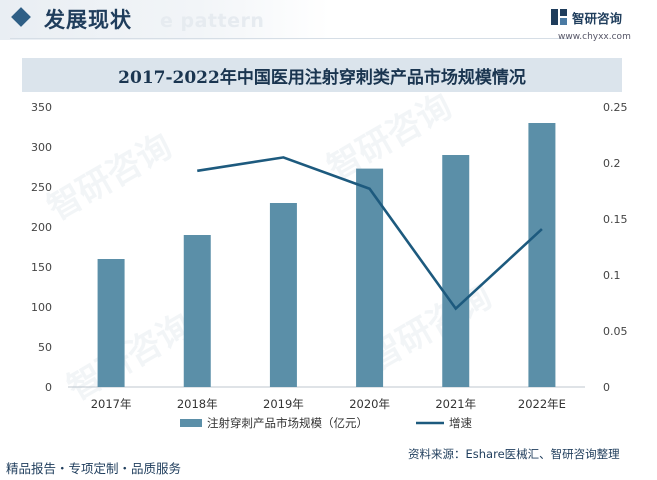 The image size is (657, 480). What do you see at coordinates (597, 18) in the screenshot?
I see `brand-name: 智研咨询` at bounding box center [597, 18].